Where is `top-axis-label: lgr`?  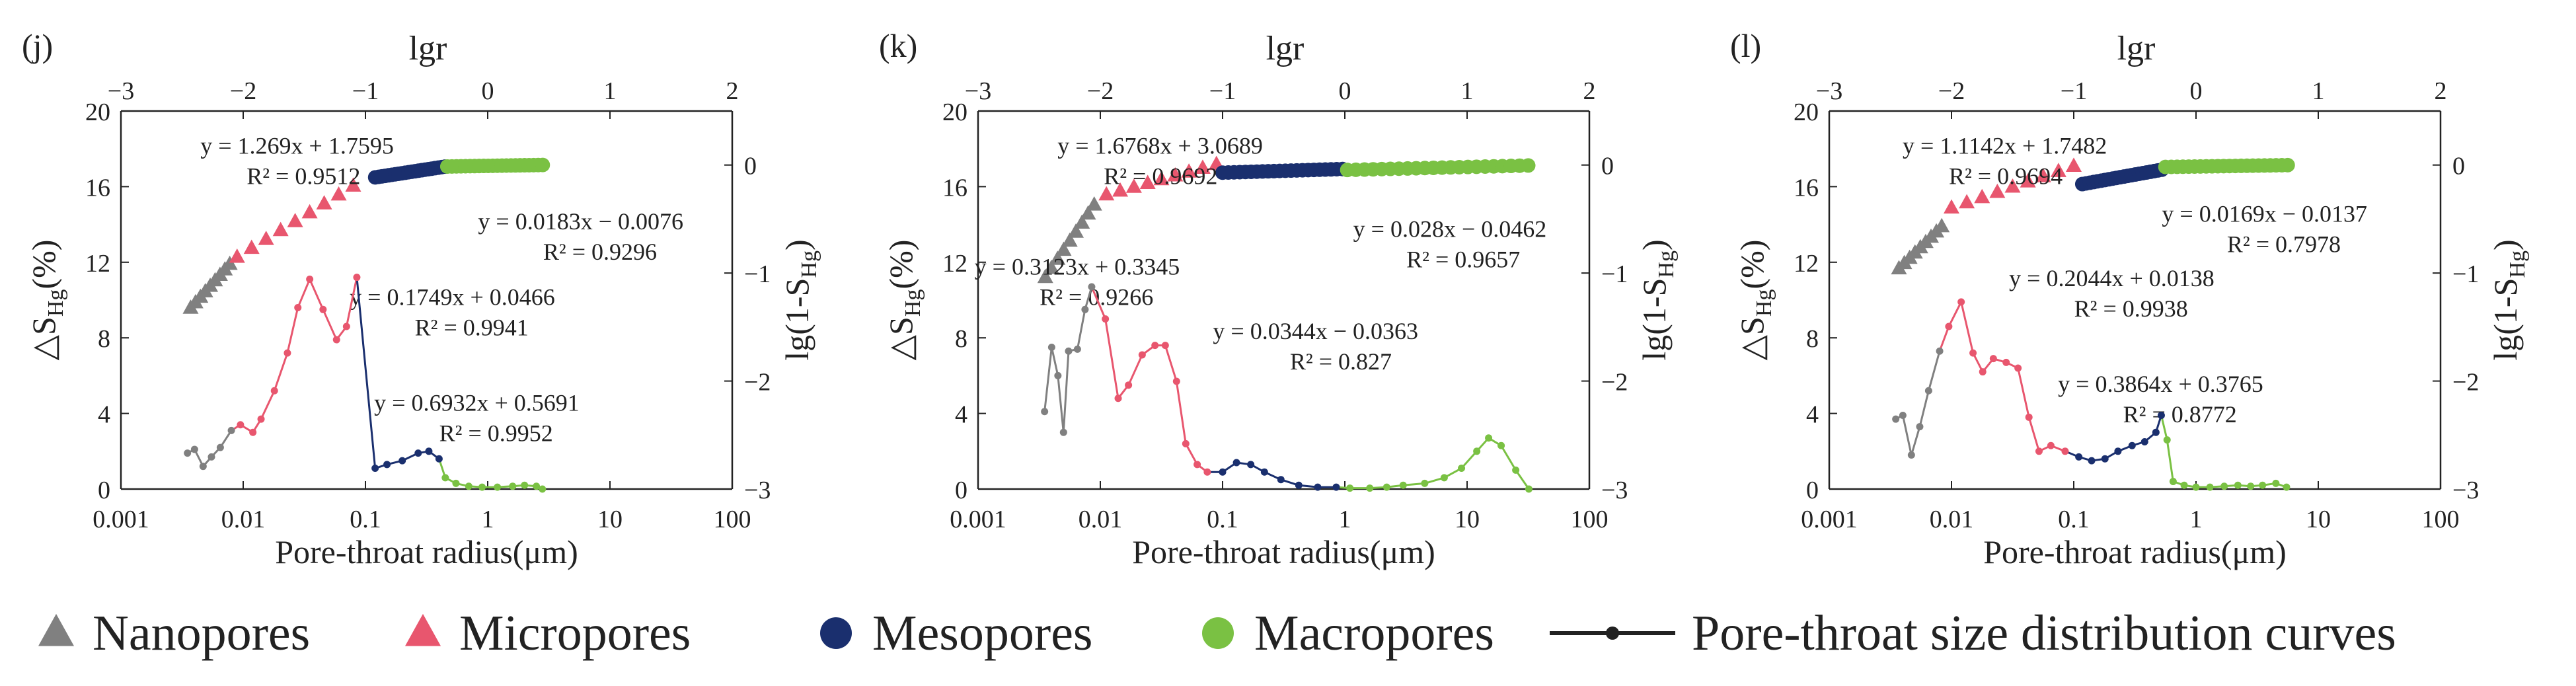 top-axis-label: lgr is located at coordinates (428, 48).